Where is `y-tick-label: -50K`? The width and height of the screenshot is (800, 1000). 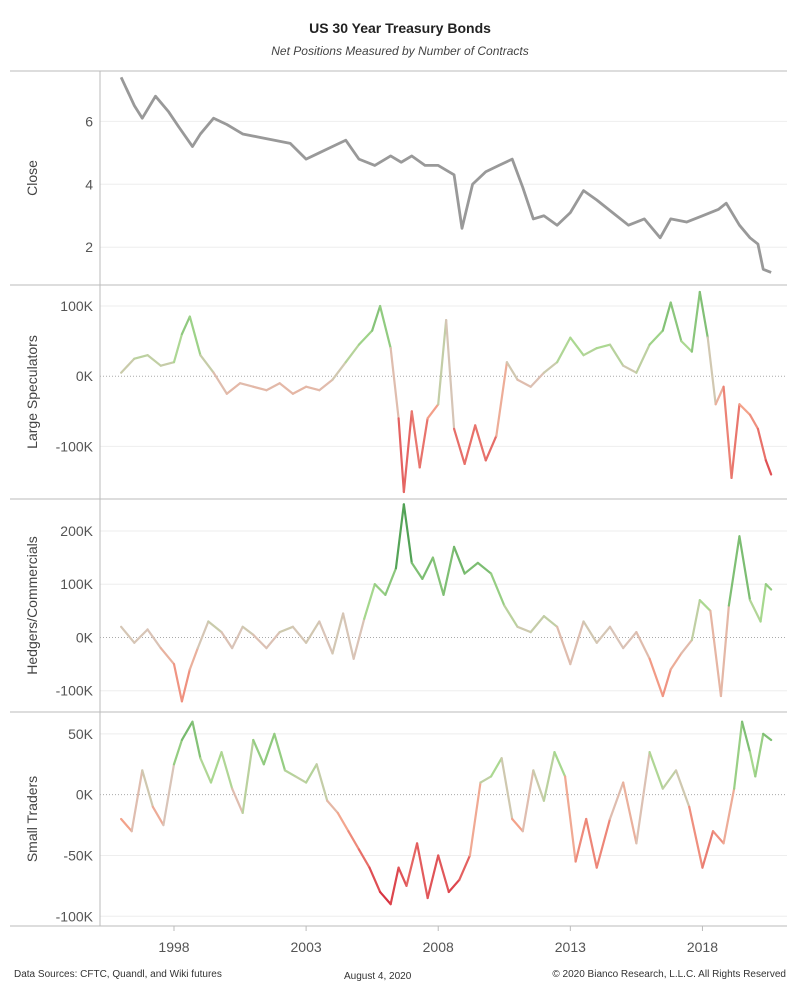 y-tick-label: -50K is located at coordinates (78, 855).